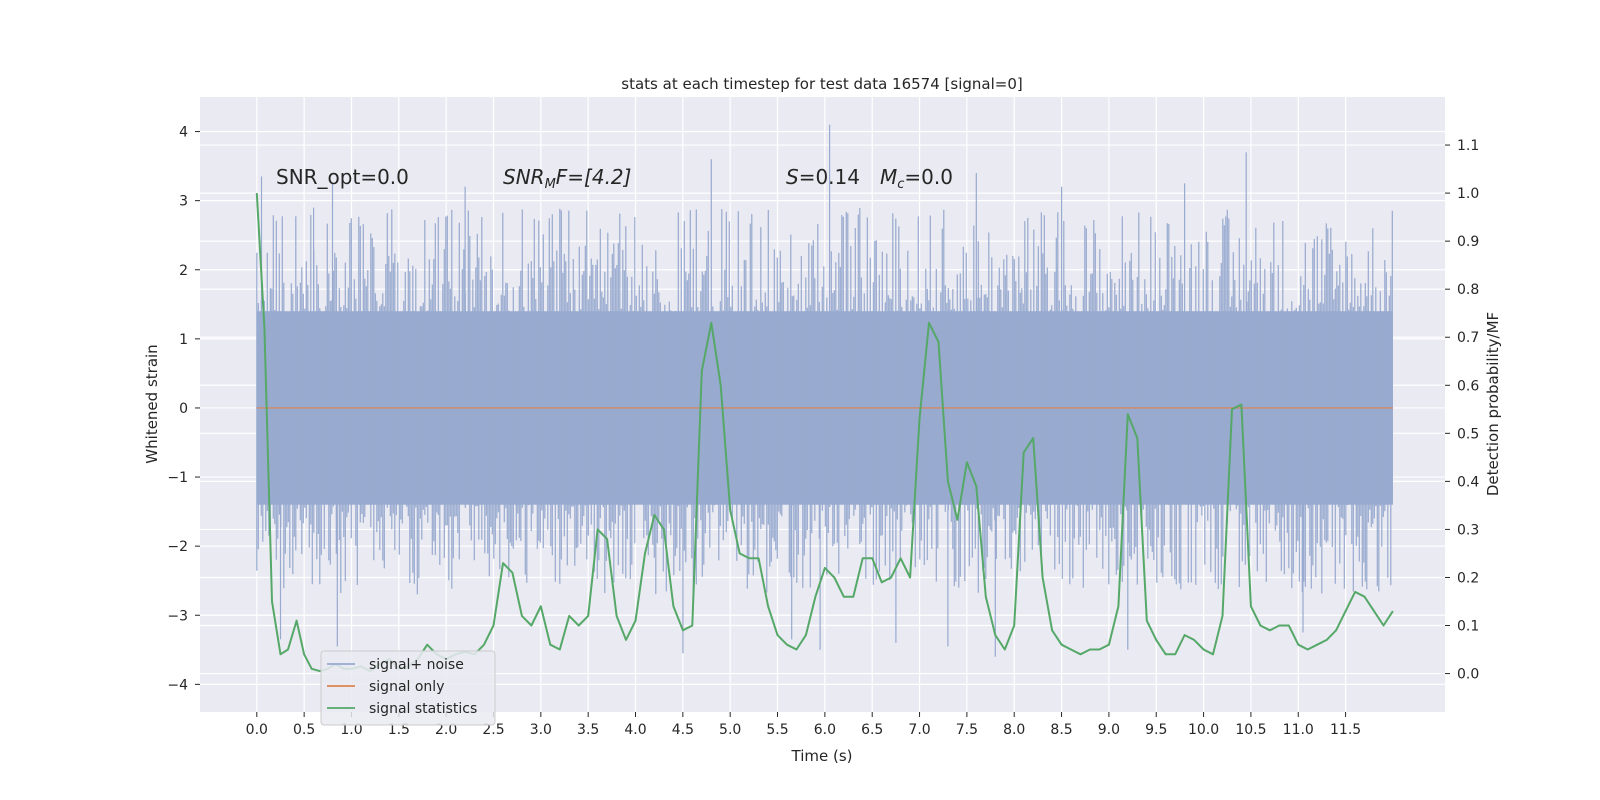 This screenshot has width=1600, height=800. Describe the element at coordinates (635, 730) in the screenshot. I see `x-tick-label: 4.0` at that location.